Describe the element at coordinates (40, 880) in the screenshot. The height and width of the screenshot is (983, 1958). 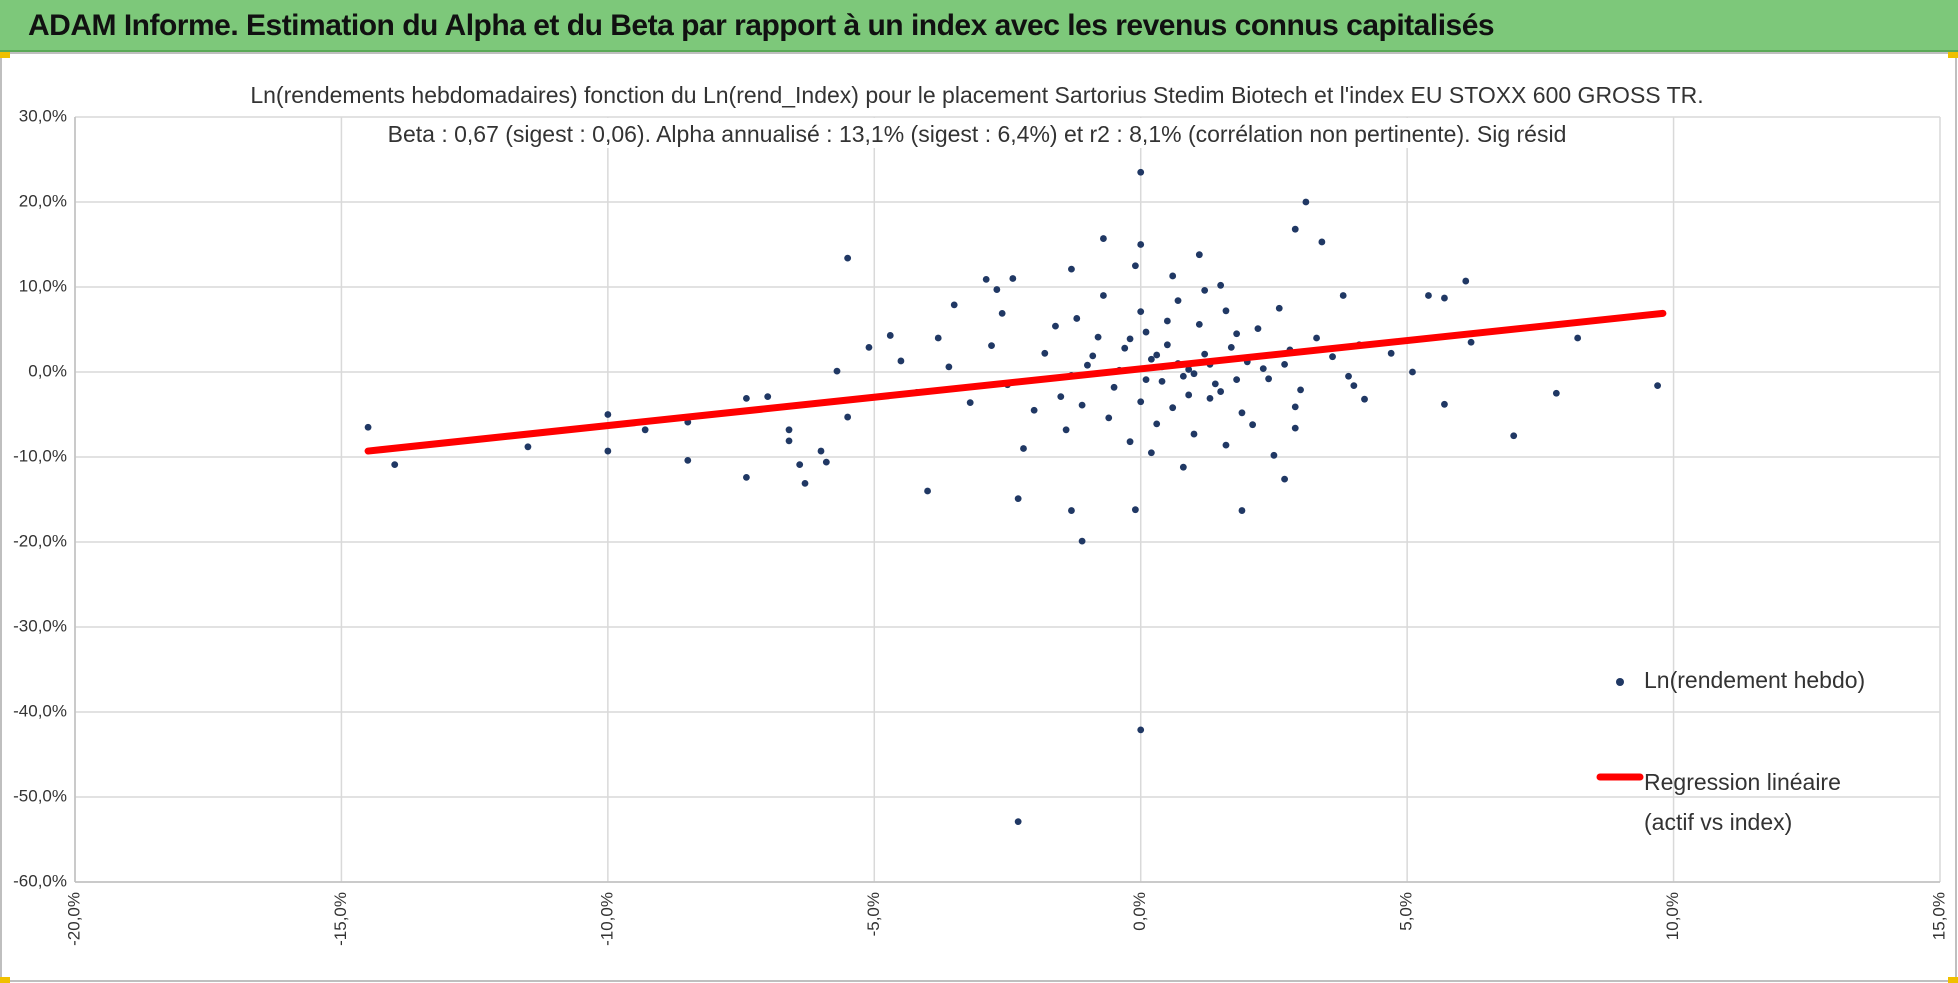
I see `y-tick-label: -60,0%` at that location.